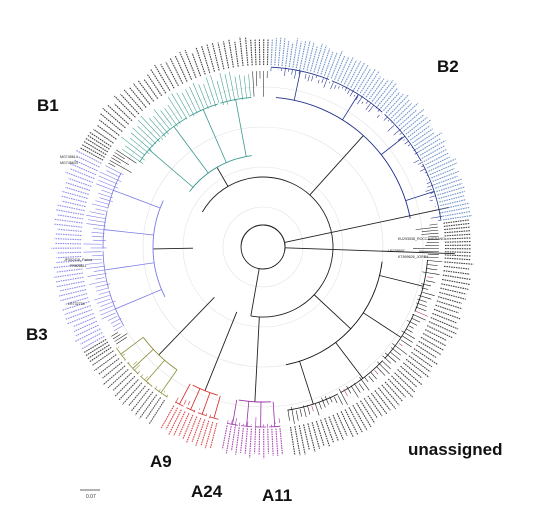 The height and width of the screenshot is (506, 550). What do you see at coordinates (221, 351) in the screenshot?
I see `clade-stem-a24` at bounding box center [221, 351].